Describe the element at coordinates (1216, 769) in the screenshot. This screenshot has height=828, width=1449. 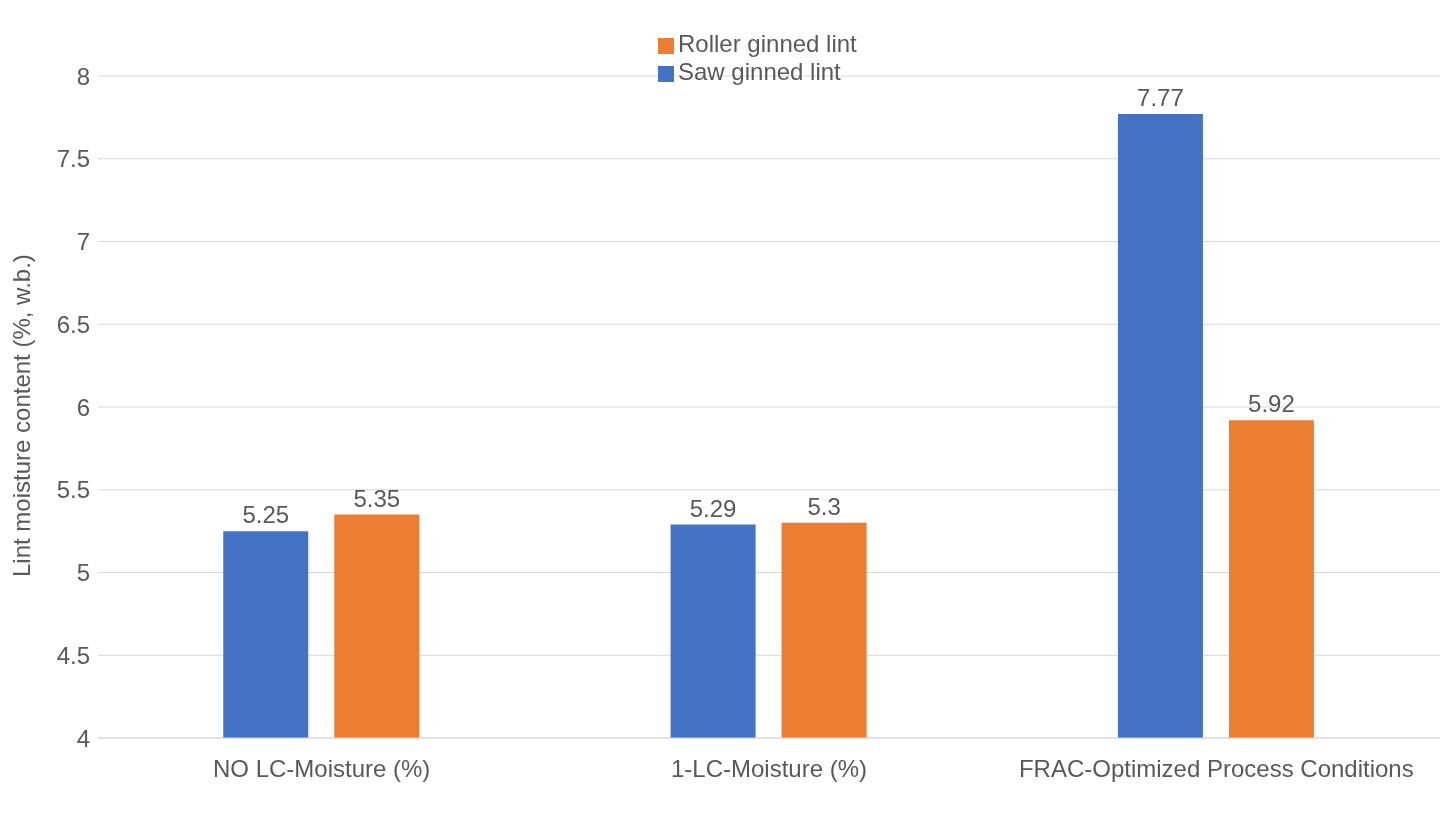
I see `x-tick-label: FRAC-Optimized Process Conditions` at that location.